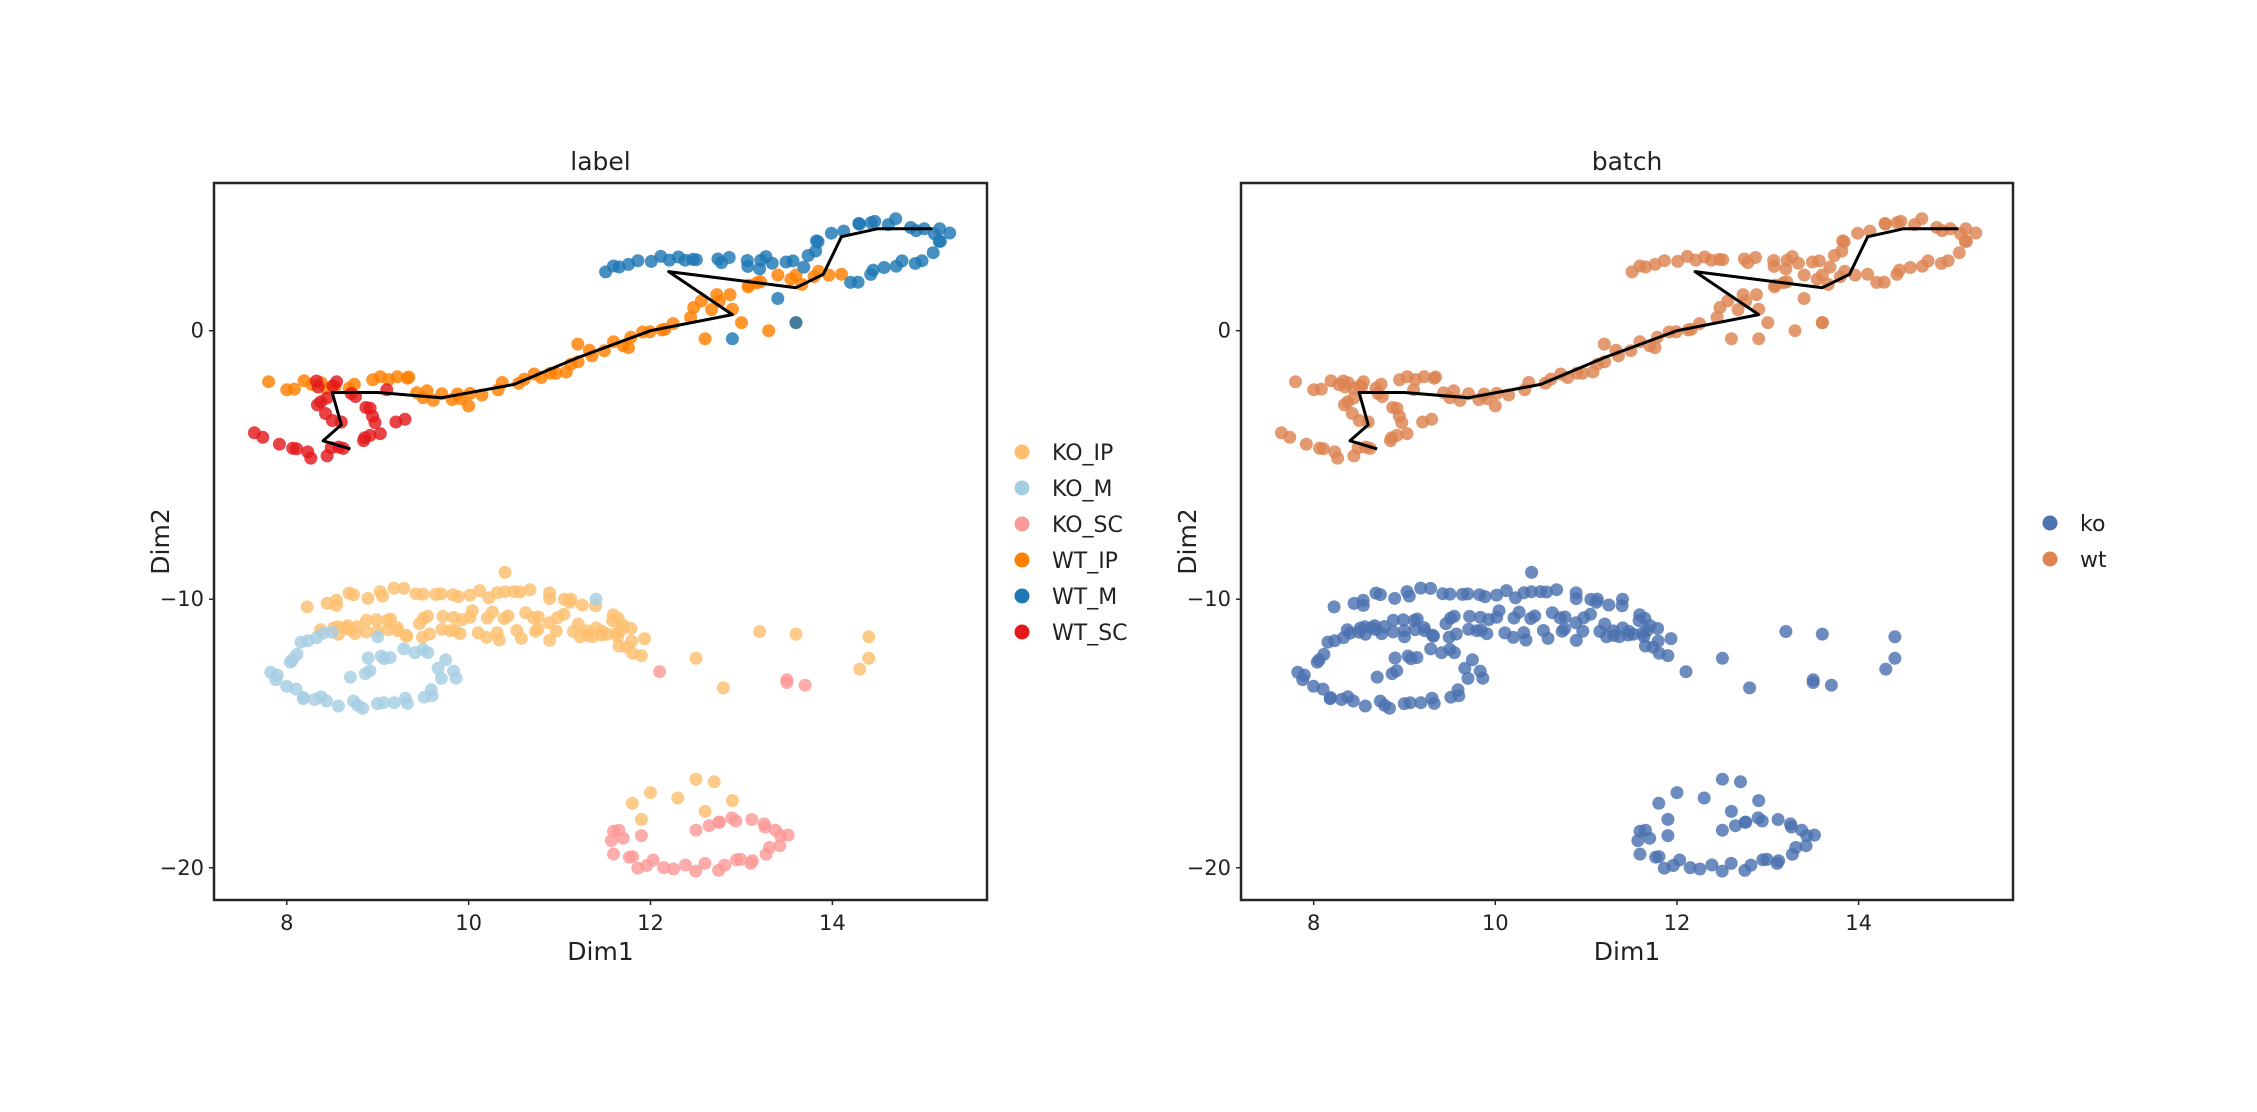 This screenshot has height=1112, width=2257. I want to click on y-tick-label: −10, so click(182, 599).